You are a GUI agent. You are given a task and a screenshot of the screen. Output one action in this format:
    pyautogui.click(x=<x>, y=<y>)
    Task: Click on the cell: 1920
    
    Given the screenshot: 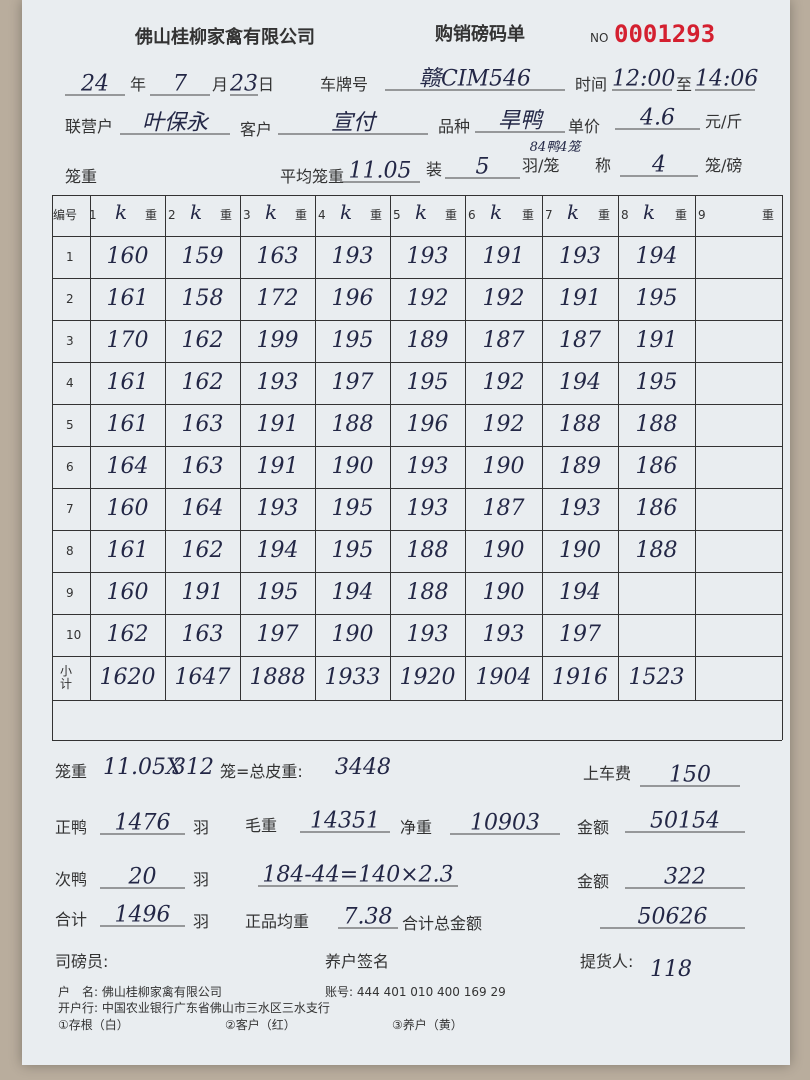 What is the action you would take?
    pyautogui.click(x=427, y=677)
    